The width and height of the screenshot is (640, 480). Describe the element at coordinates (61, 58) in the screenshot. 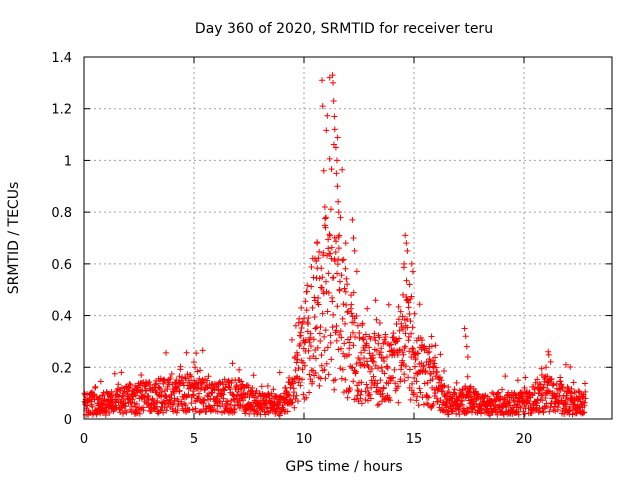

I see `y-tick-label: 1.4` at that location.